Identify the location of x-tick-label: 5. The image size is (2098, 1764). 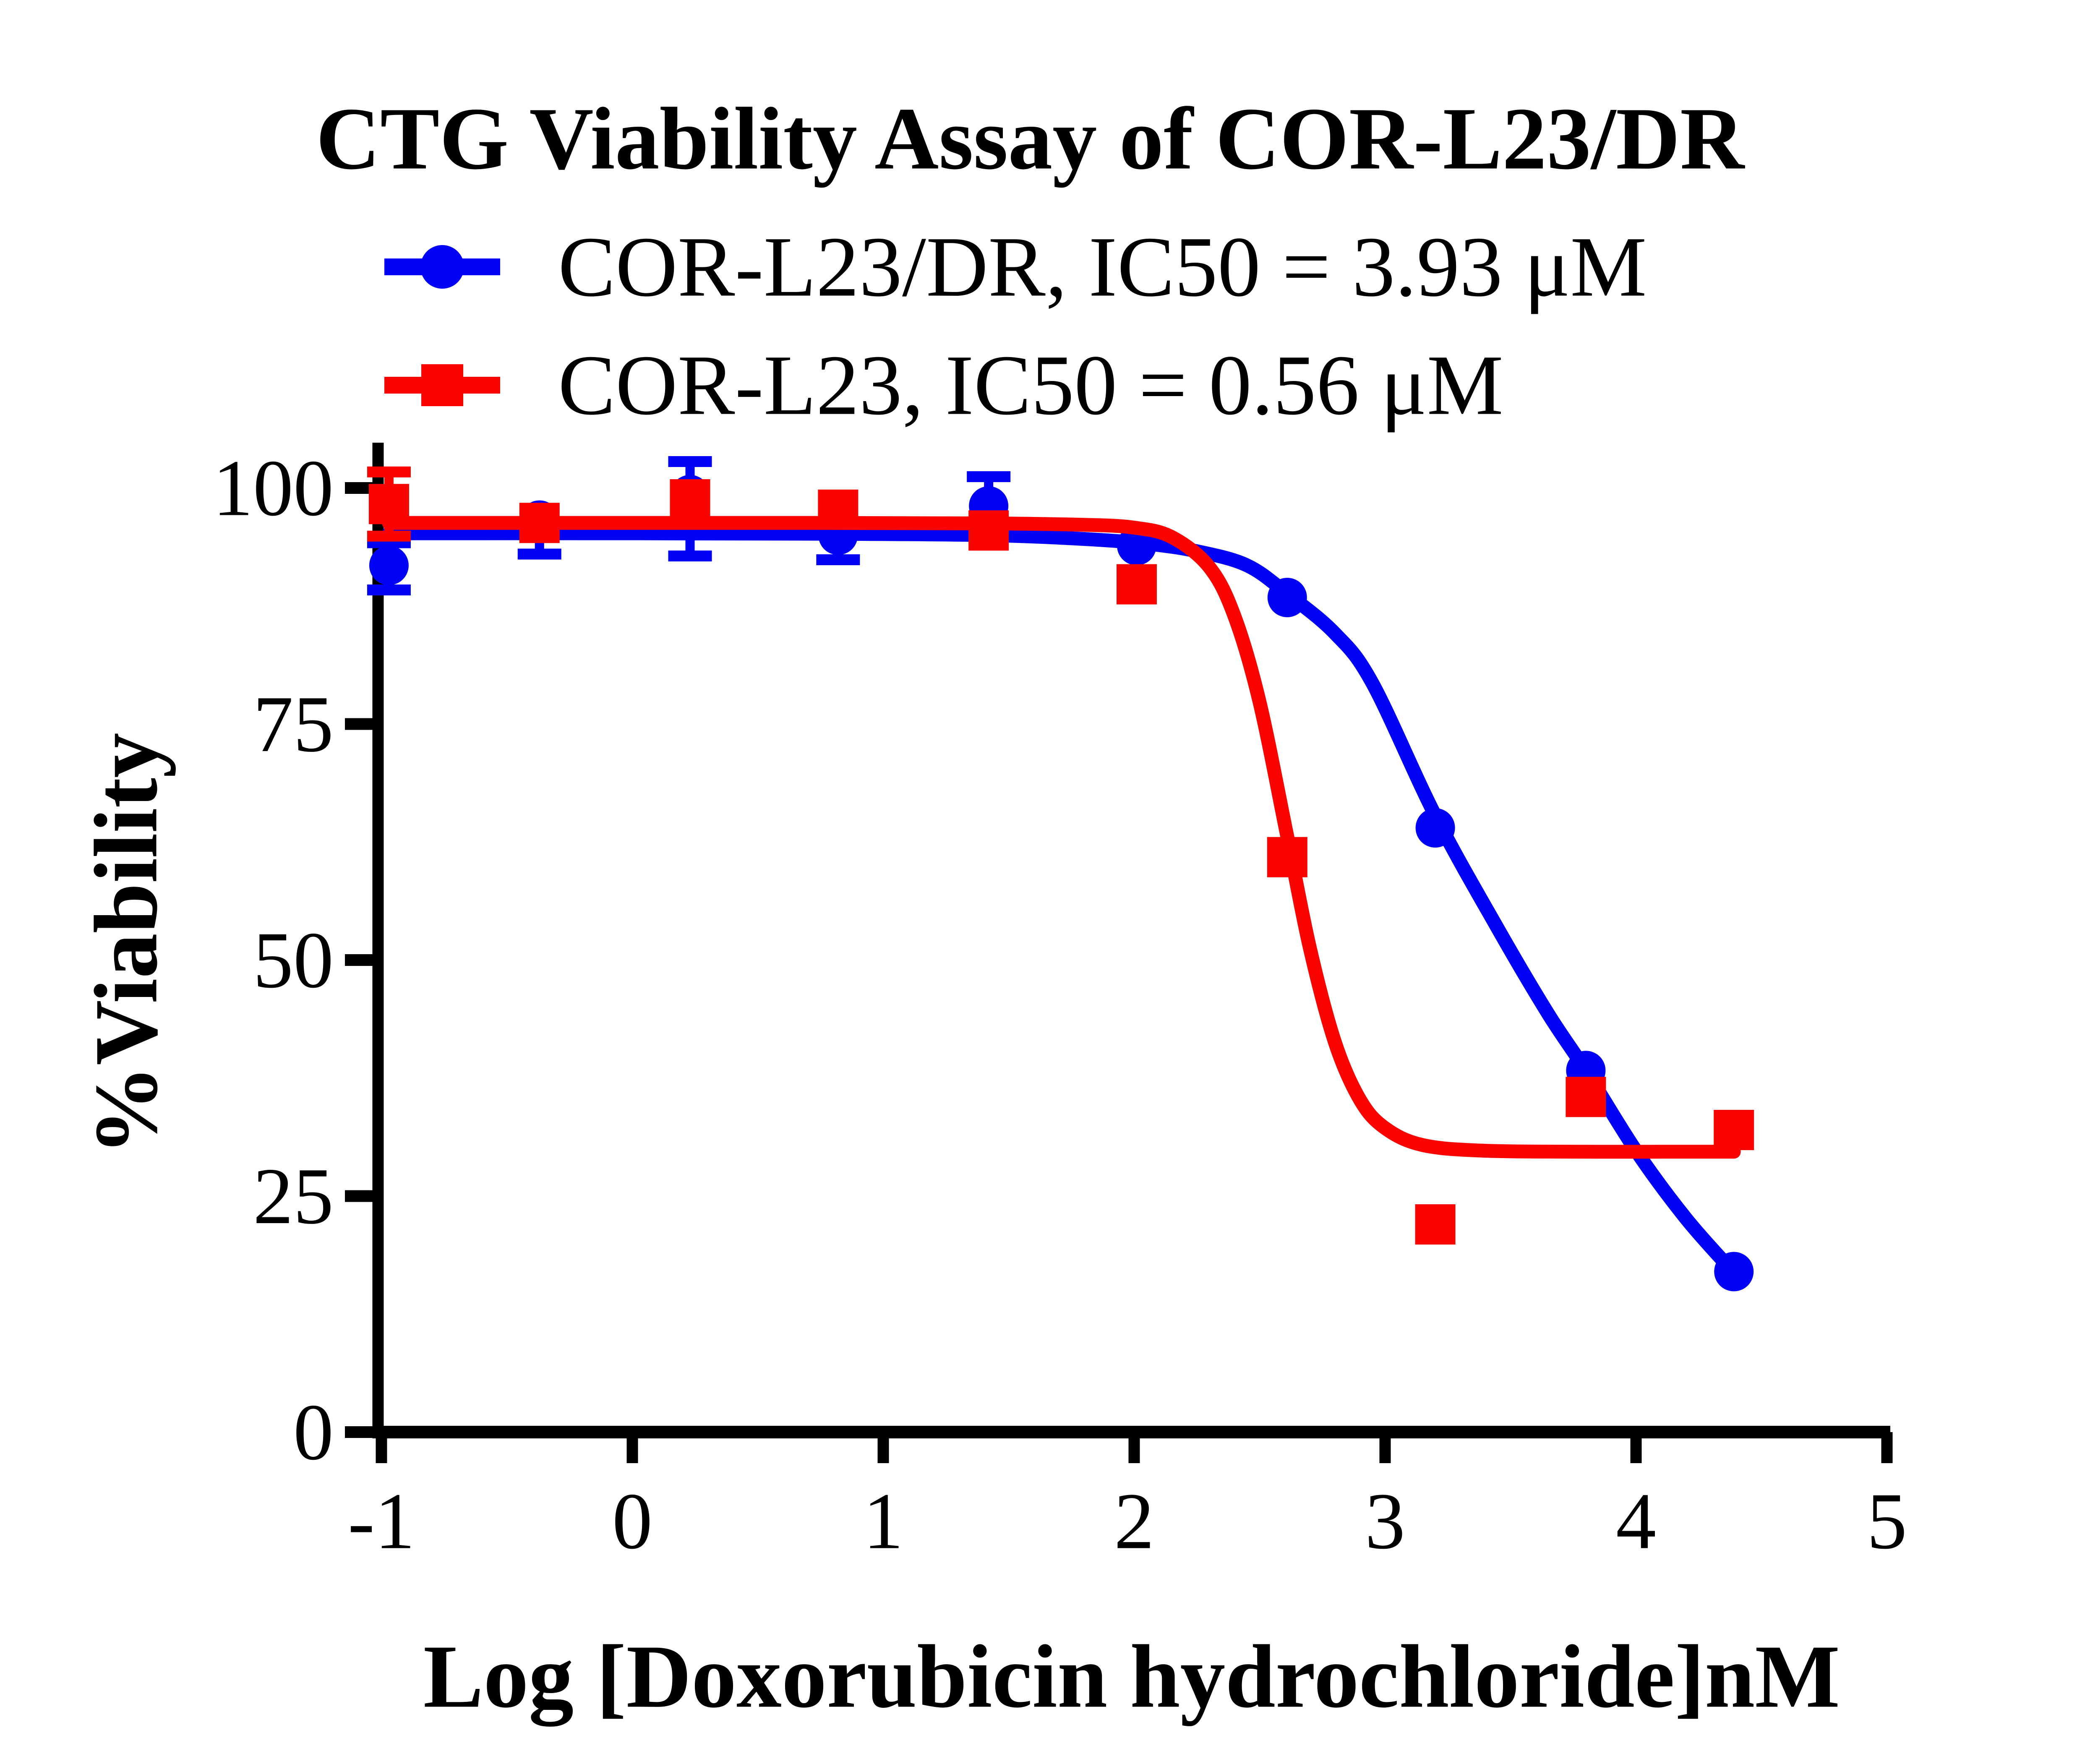
(1887, 1521).